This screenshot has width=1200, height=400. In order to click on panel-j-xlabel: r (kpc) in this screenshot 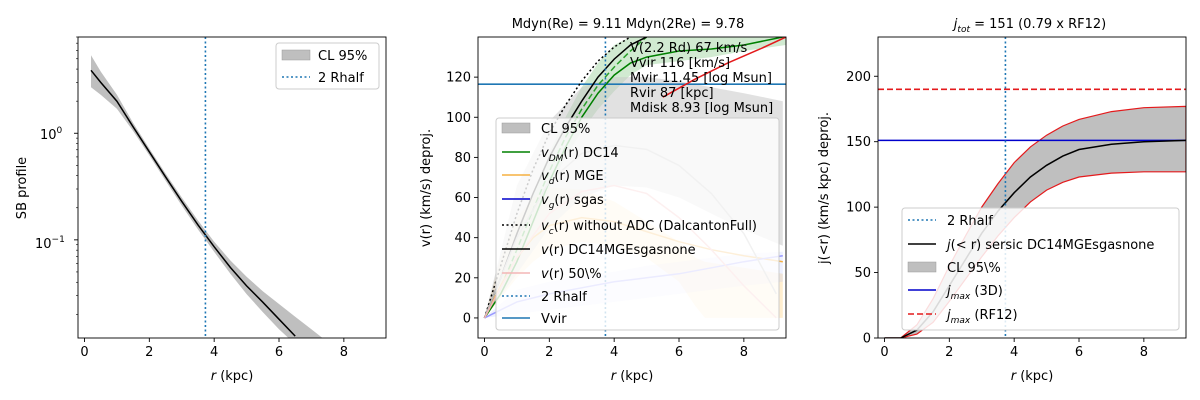, I will do `click(1032, 376)`.